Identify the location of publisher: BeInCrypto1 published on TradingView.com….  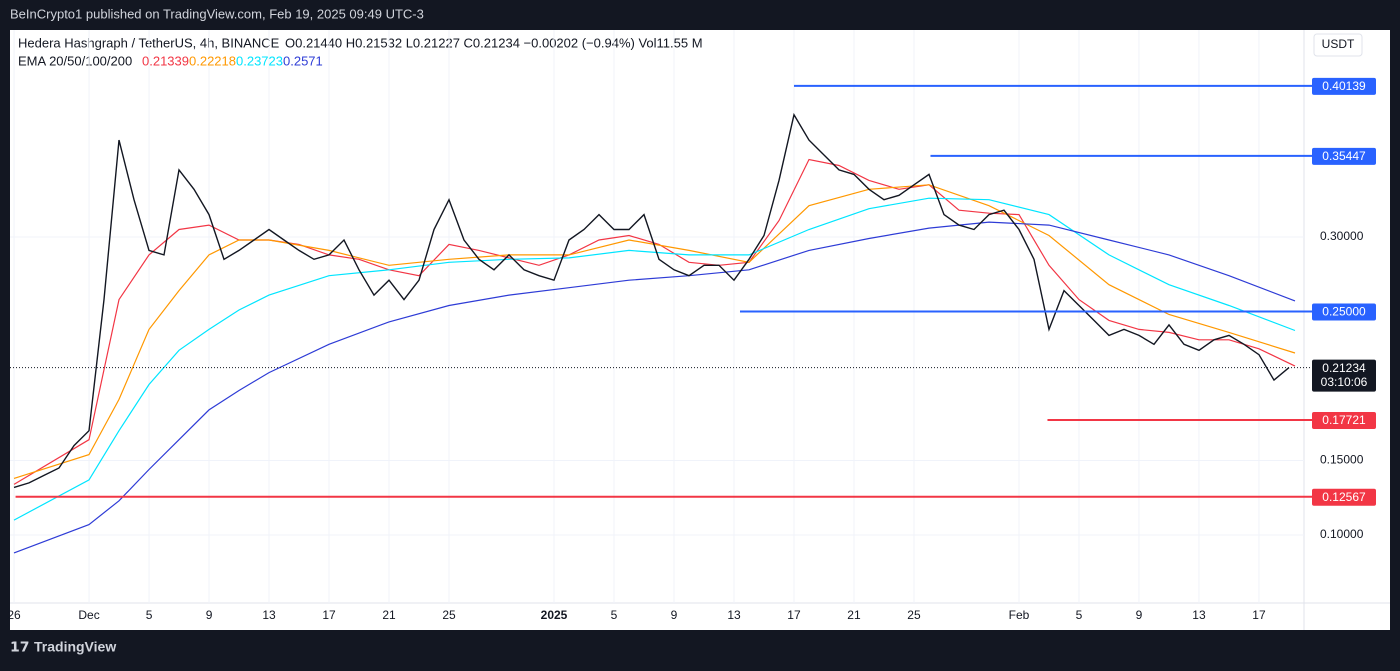
(217, 13).